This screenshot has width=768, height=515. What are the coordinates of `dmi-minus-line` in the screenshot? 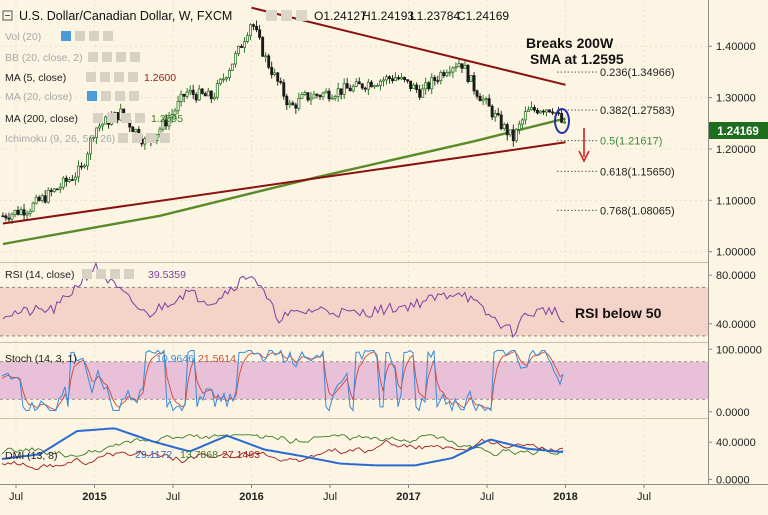 It's located at (282, 454).